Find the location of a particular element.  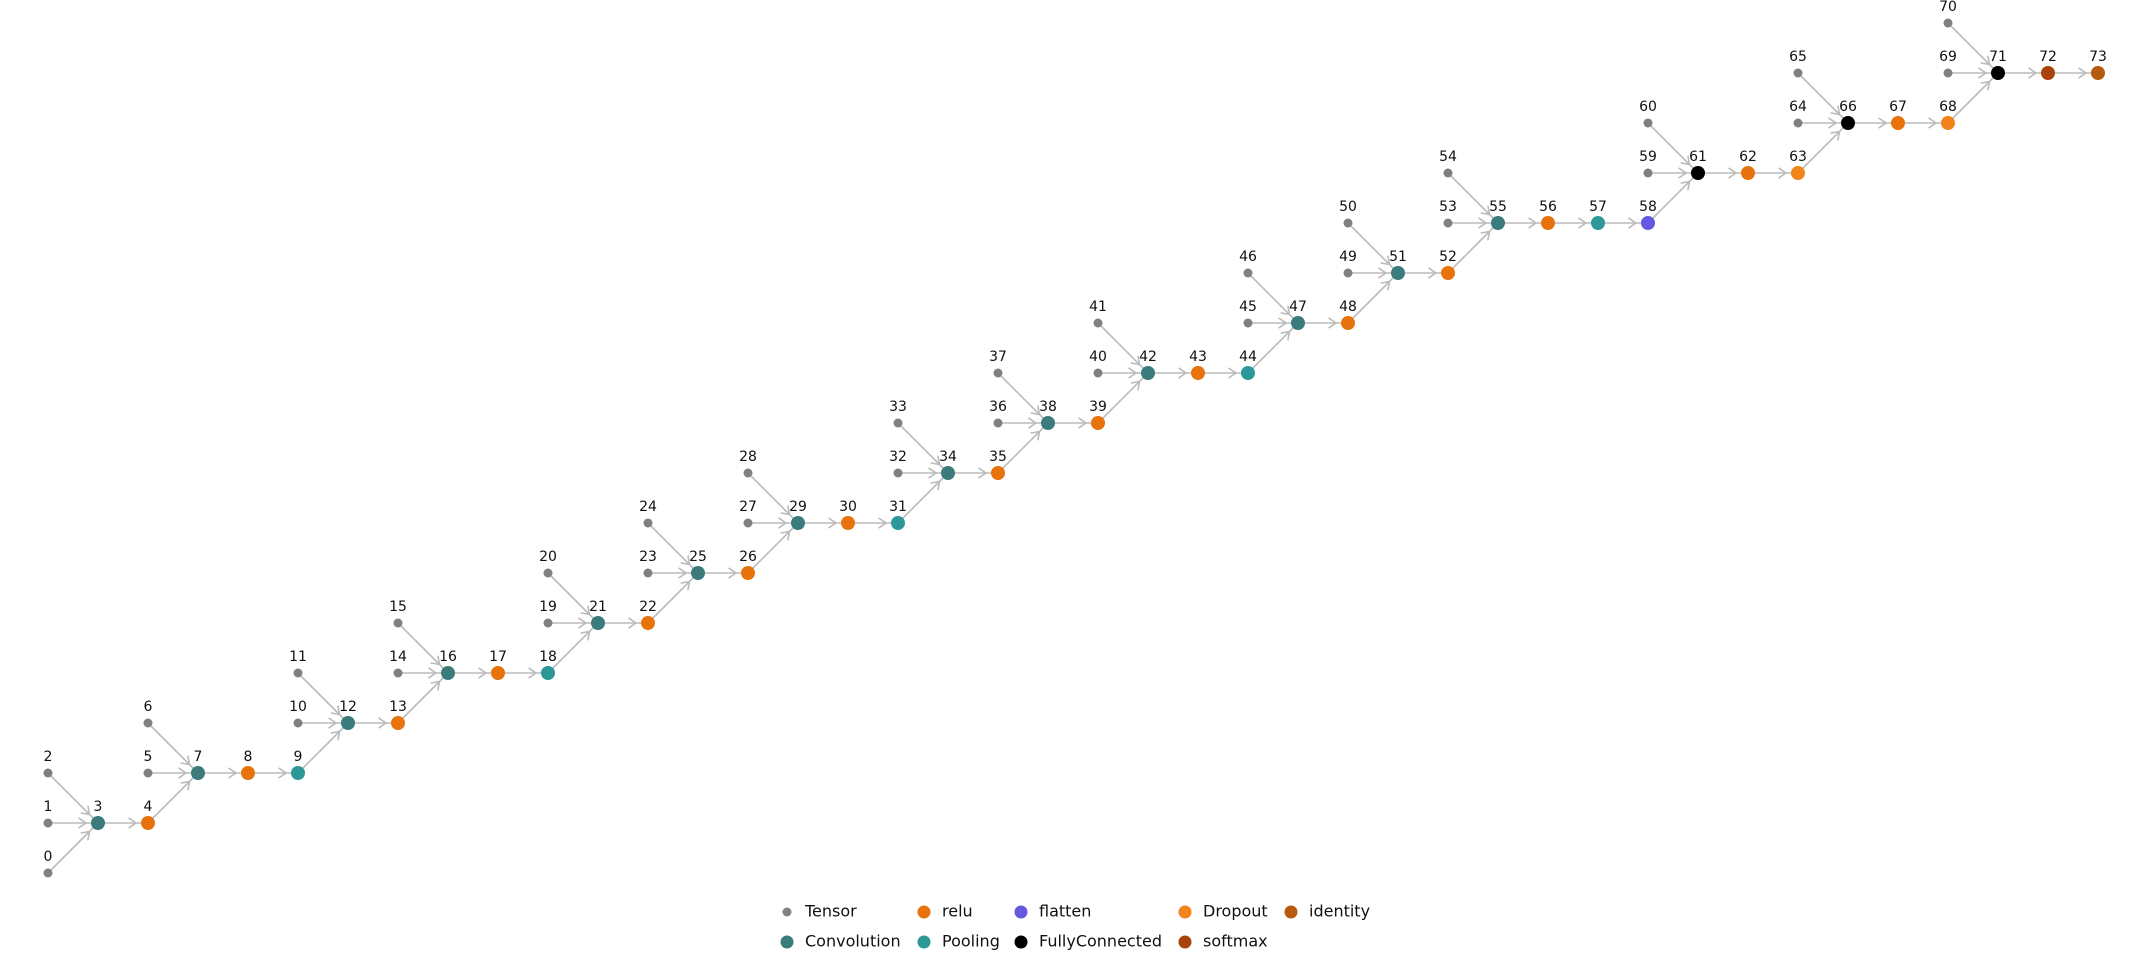

node: 35 is located at coordinates (998, 464).